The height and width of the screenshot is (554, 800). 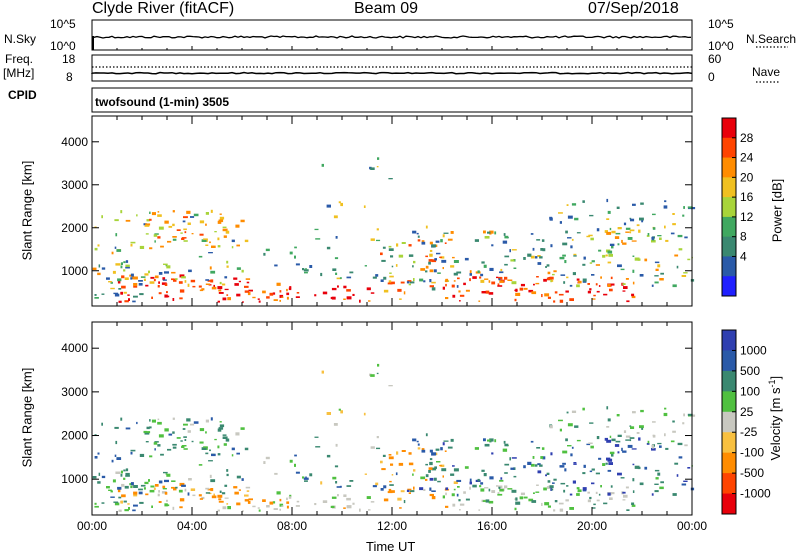 I want to click on y-tick-label: 4000, so click(x=74, y=348).